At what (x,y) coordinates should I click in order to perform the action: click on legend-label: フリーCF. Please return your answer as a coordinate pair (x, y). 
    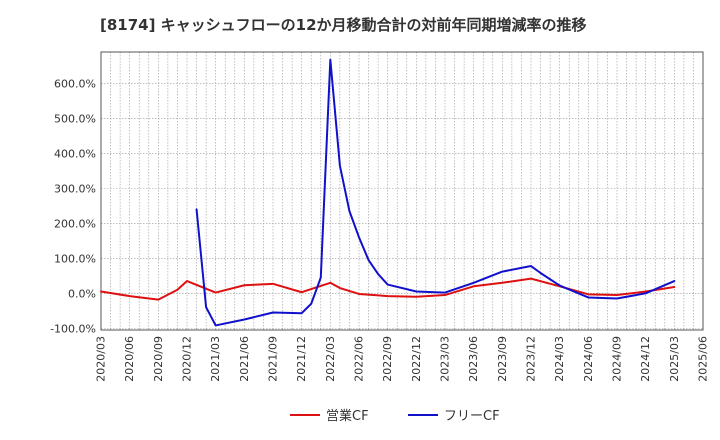
    Looking at the image, I should click on (472, 416).